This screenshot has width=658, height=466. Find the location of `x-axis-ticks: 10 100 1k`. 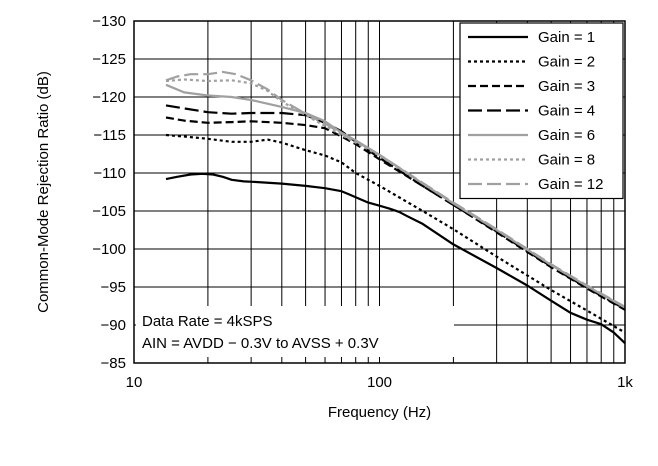

x-axis-ticks: 10 100 1k is located at coordinates (380, 382).